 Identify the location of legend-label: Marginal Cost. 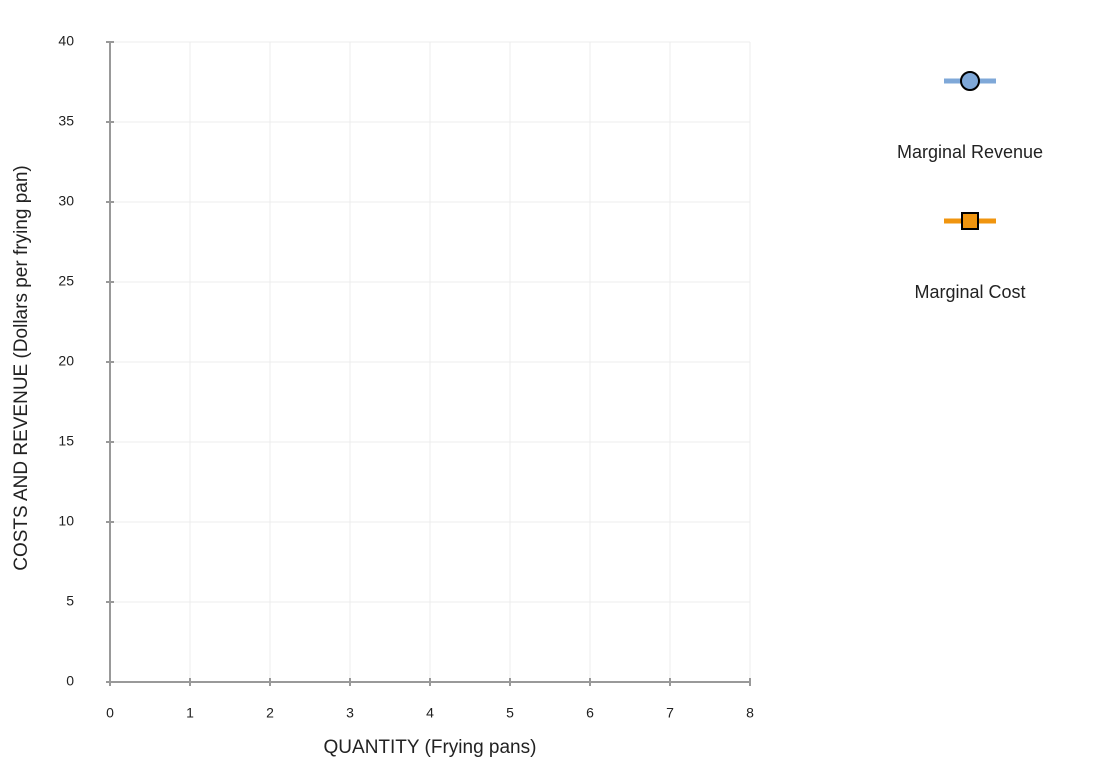
(969, 292).